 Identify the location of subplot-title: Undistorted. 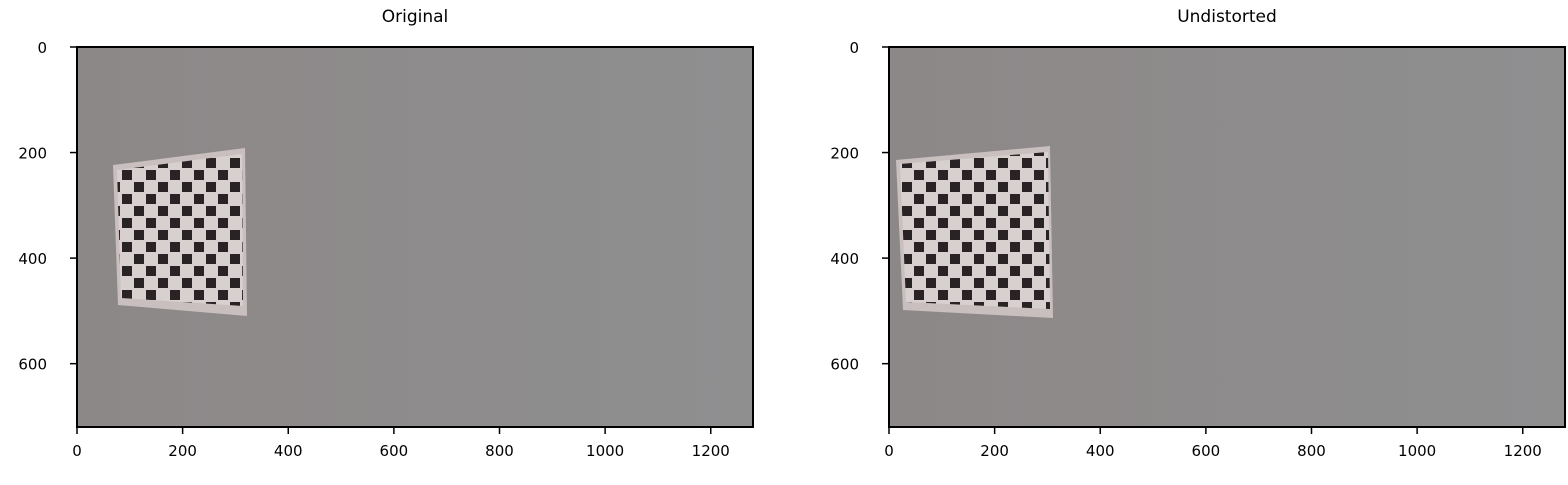
(1227, 17).